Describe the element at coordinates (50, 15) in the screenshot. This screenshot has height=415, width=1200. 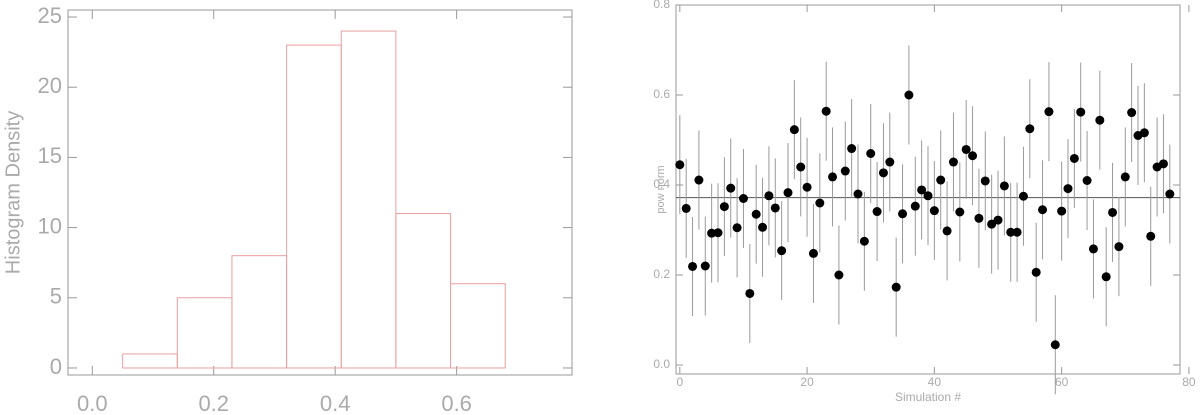
I see `y-tick-label: 25` at that location.